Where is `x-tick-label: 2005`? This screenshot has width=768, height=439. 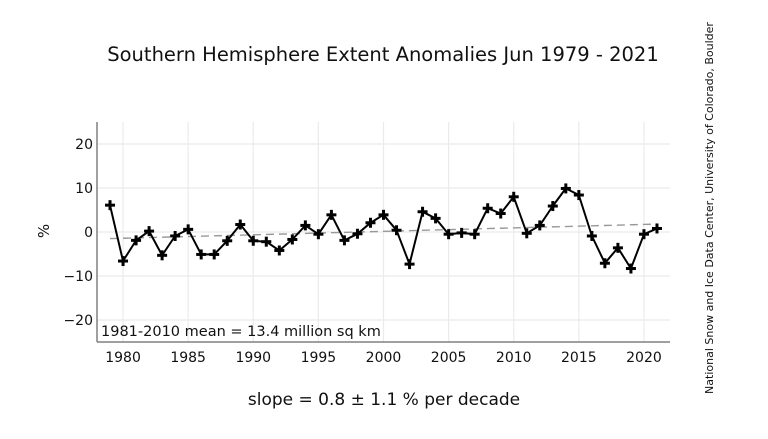
x-tick-label: 2005 is located at coordinates (449, 358).